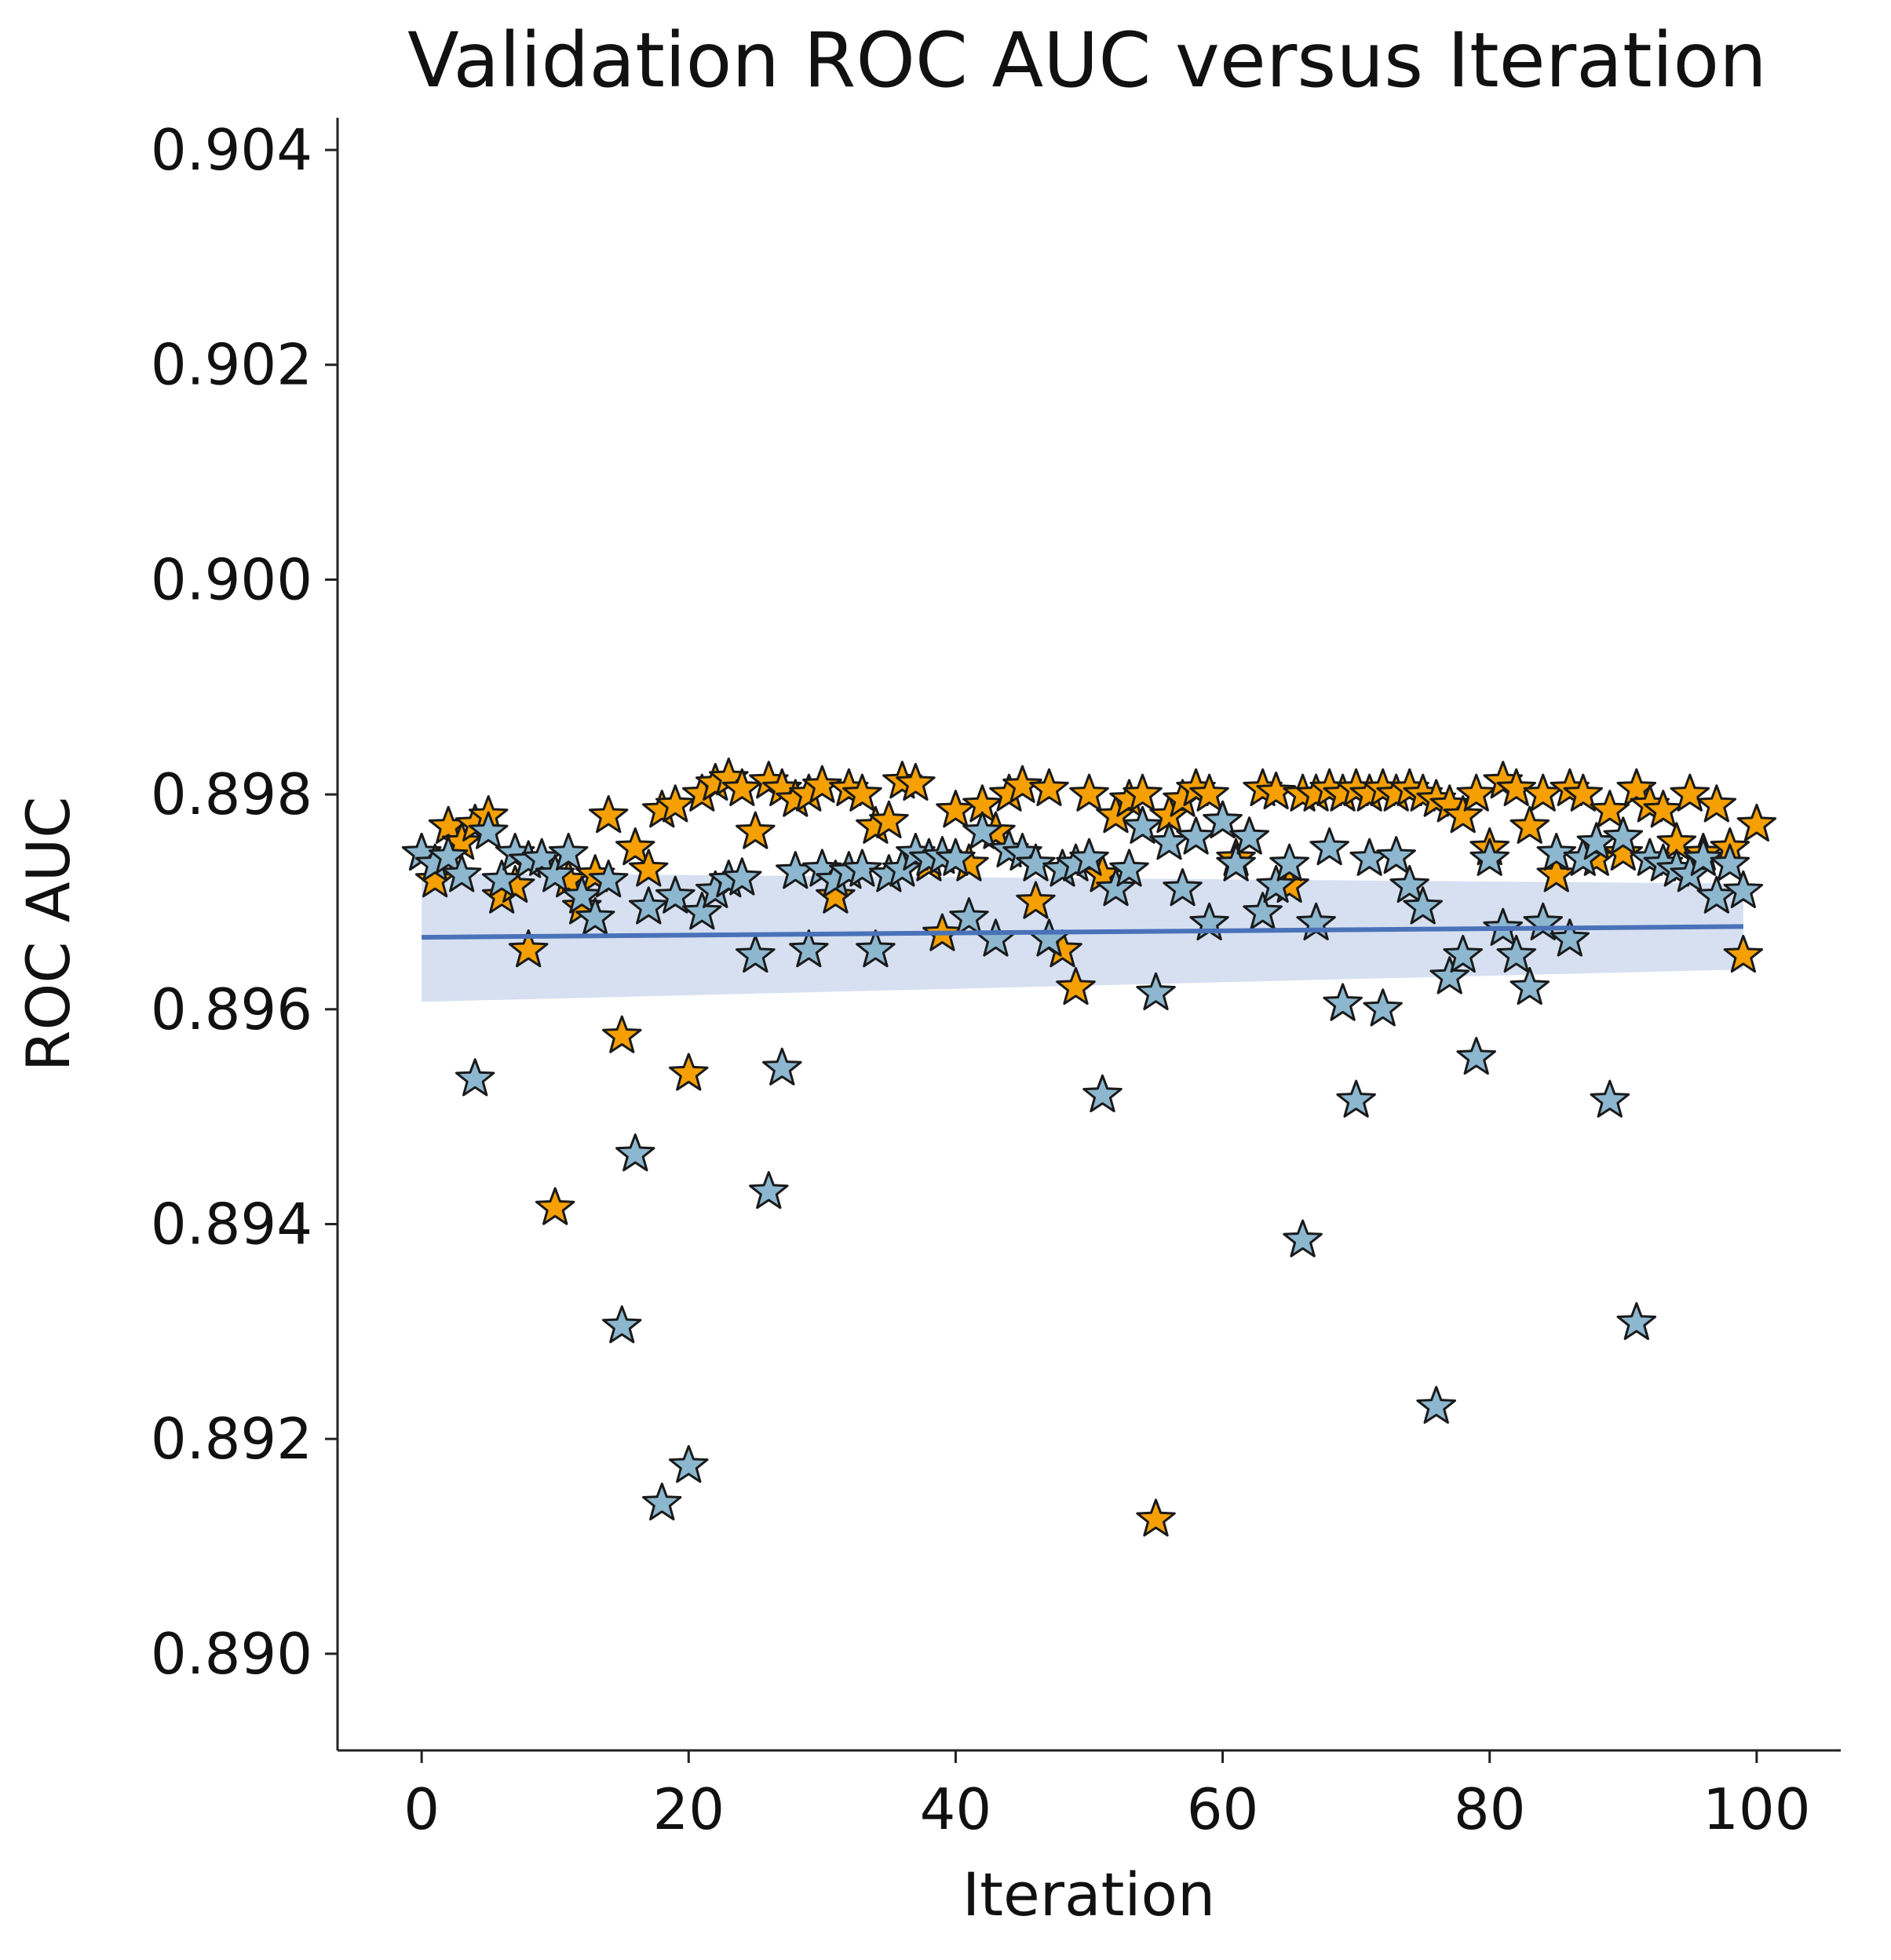  What do you see at coordinates (688, 1809) in the screenshot?
I see `x-tick-label: 20` at bounding box center [688, 1809].